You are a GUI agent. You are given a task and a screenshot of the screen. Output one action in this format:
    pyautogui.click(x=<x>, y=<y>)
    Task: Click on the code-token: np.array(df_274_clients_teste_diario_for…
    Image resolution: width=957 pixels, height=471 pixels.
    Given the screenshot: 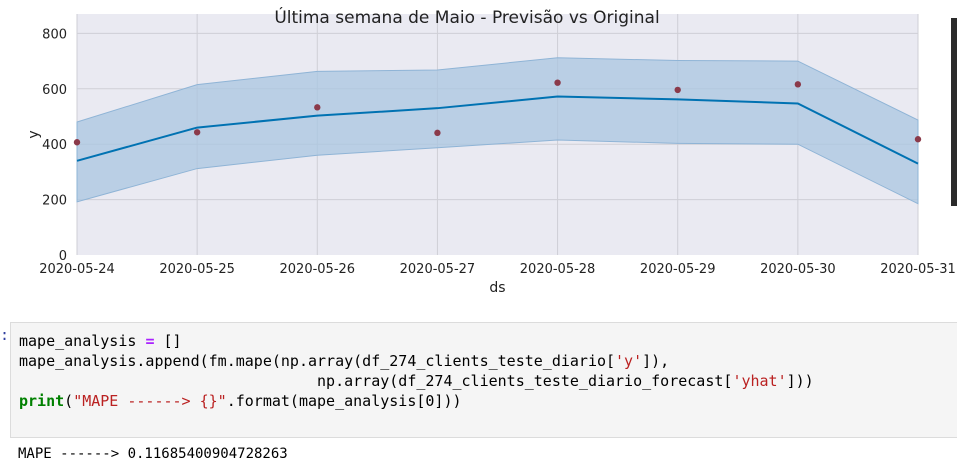 What is the action you would take?
    pyautogui.click(x=376, y=381)
    